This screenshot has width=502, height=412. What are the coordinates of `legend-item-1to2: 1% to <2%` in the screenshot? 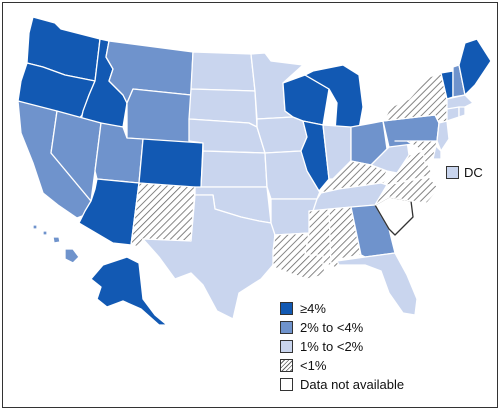 It's located at (342, 346).